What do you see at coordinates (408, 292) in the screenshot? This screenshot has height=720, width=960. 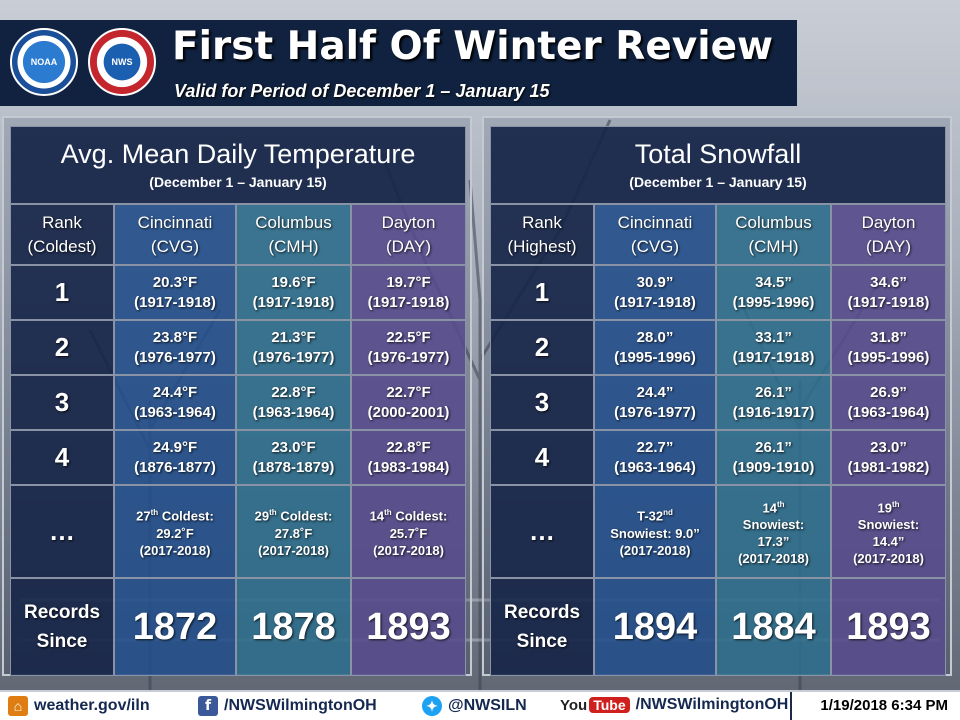 I see `table-cell: 19.7°F (1917-1918)` at bounding box center [408, 292].